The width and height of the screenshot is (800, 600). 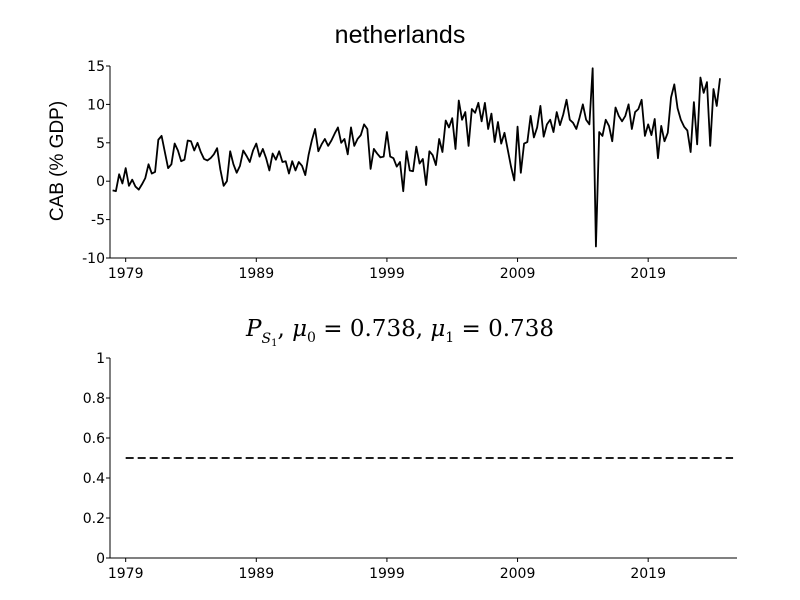 I want to click on title-sub-1: 1, so click(x=449, y=338).